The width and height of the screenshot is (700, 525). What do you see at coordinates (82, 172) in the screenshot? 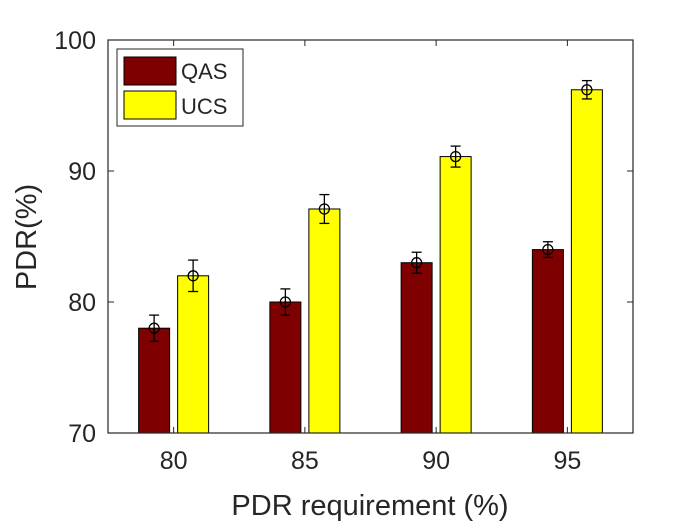
I see `y-tick-label-90: 90` at bounding box center [82, 172].